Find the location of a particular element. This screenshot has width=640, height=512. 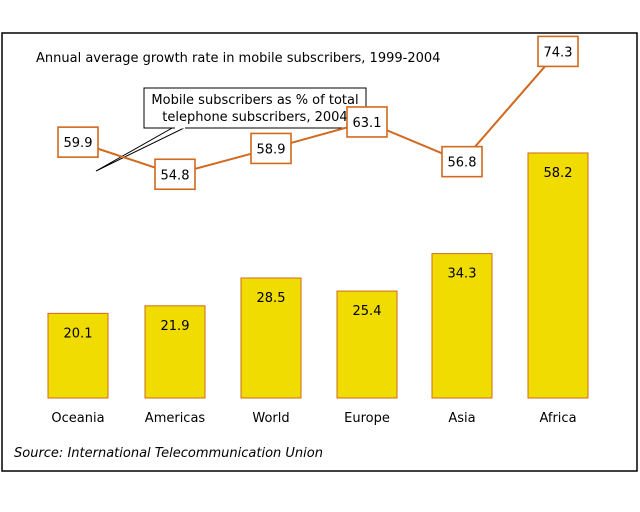

bar-oceania is located at coordinates (78, 355).